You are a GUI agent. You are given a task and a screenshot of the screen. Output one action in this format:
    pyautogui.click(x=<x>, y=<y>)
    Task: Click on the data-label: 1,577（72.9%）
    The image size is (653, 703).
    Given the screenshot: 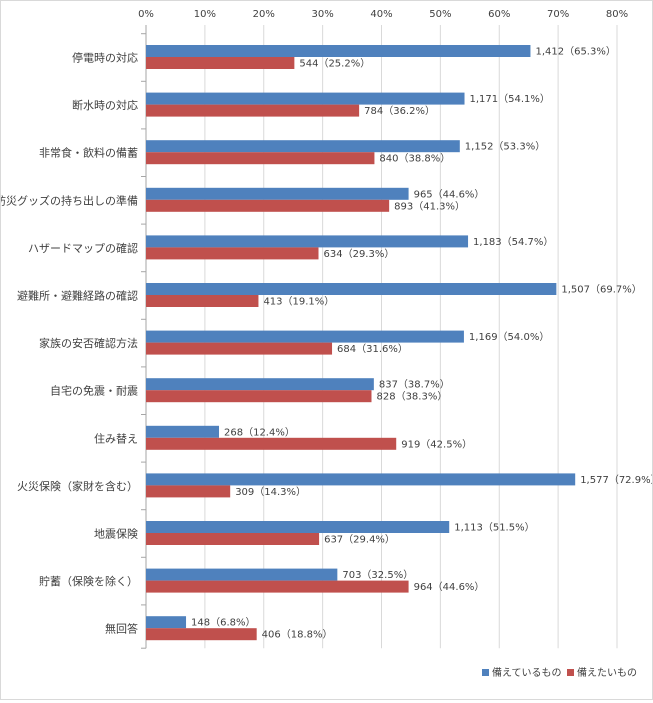 What is the action you would take?
    pyautogui.click(x=616, y=480)
    